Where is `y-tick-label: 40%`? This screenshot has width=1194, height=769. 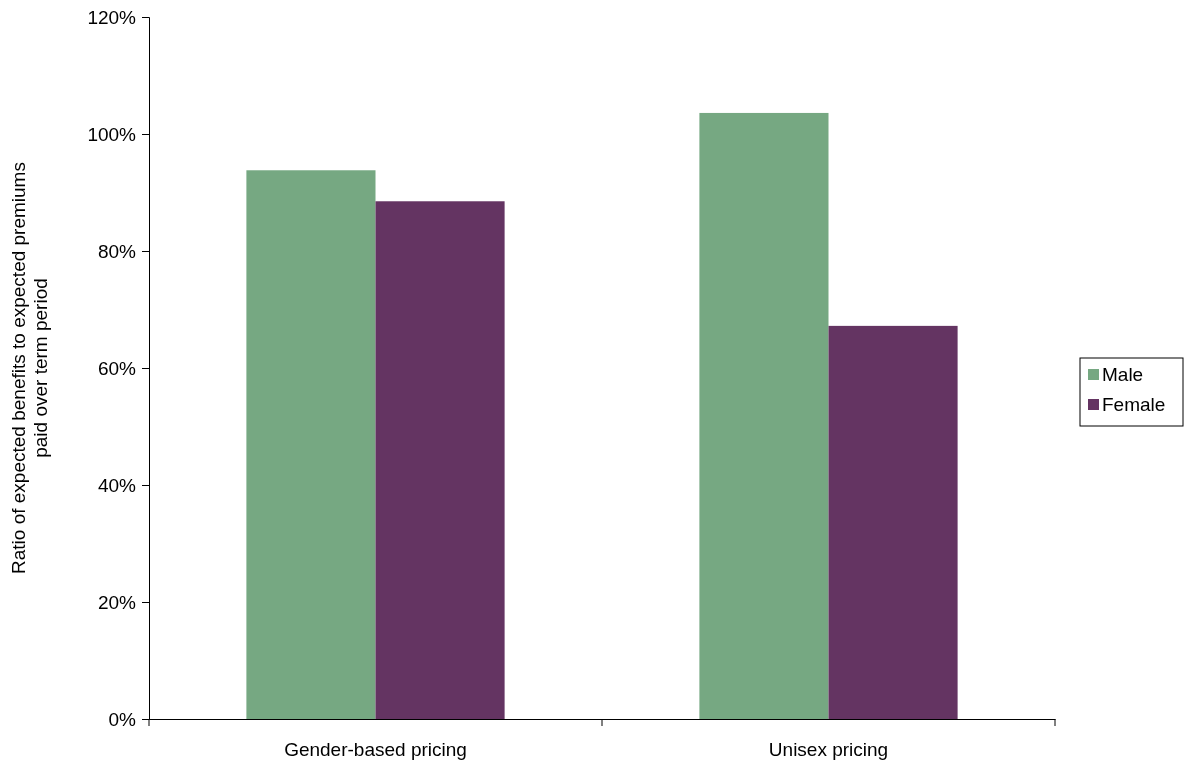
y-tick-label: 40% is located at coordinates (117, 485).